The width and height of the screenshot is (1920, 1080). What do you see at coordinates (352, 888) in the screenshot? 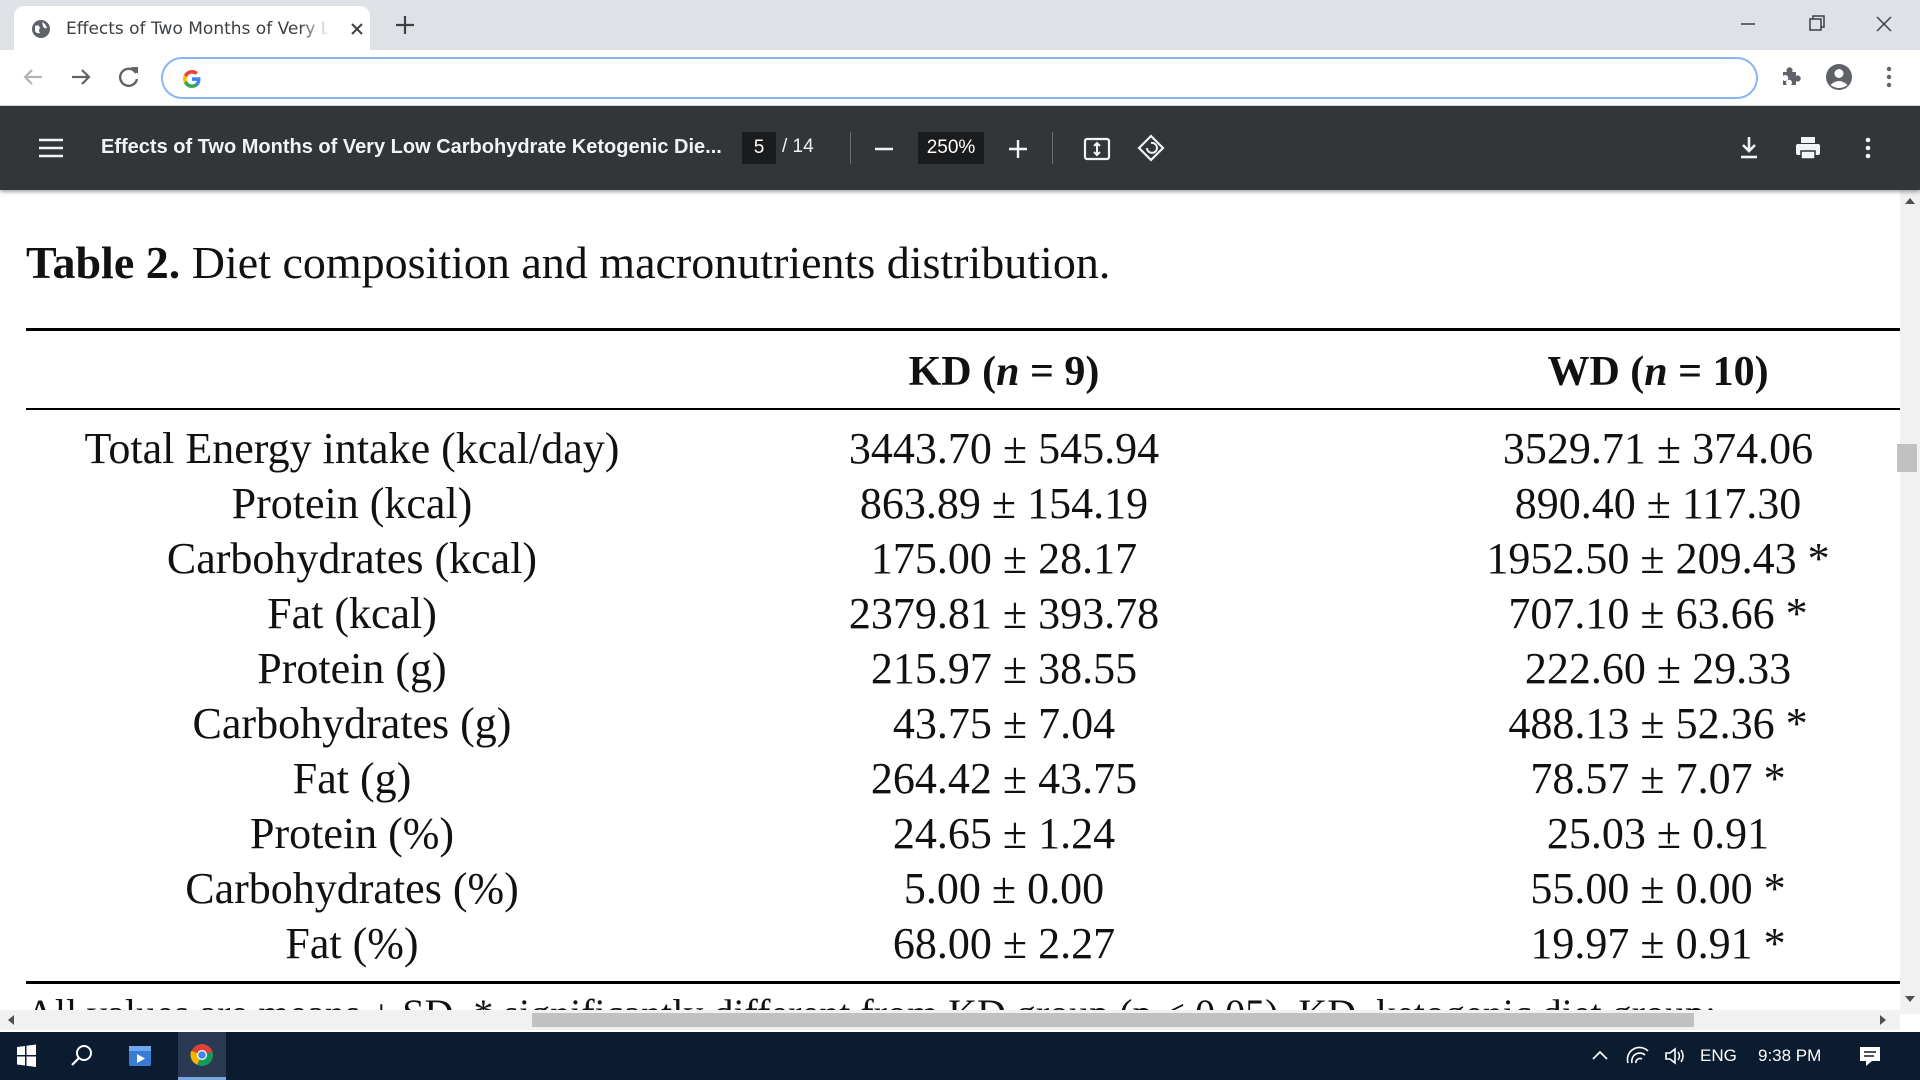
I see `row-label: Carbohydrates (%)` at bounding box center [352, 888].